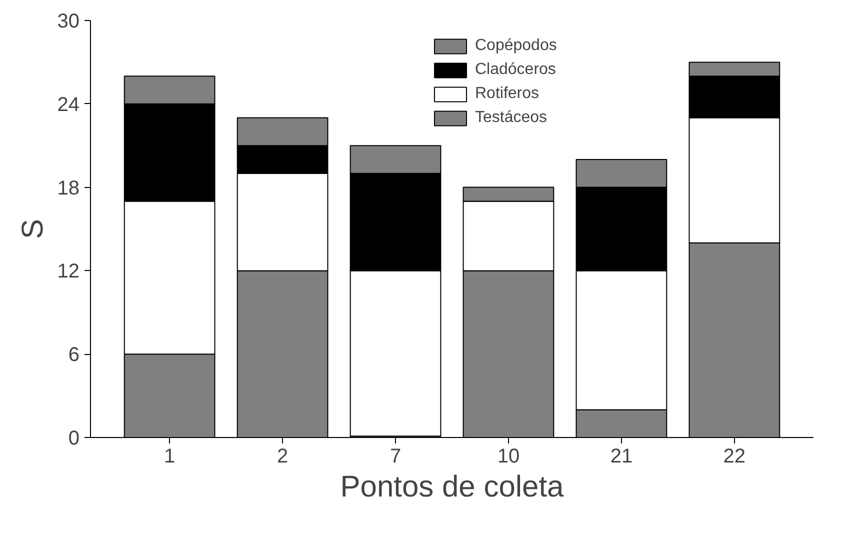 The width and height of the screenshot is (853, 537). What do you see at coordinates (515, 70) in the screenshot?
I see `legend-label: Cladóceros` at bounding box center [515, 70].